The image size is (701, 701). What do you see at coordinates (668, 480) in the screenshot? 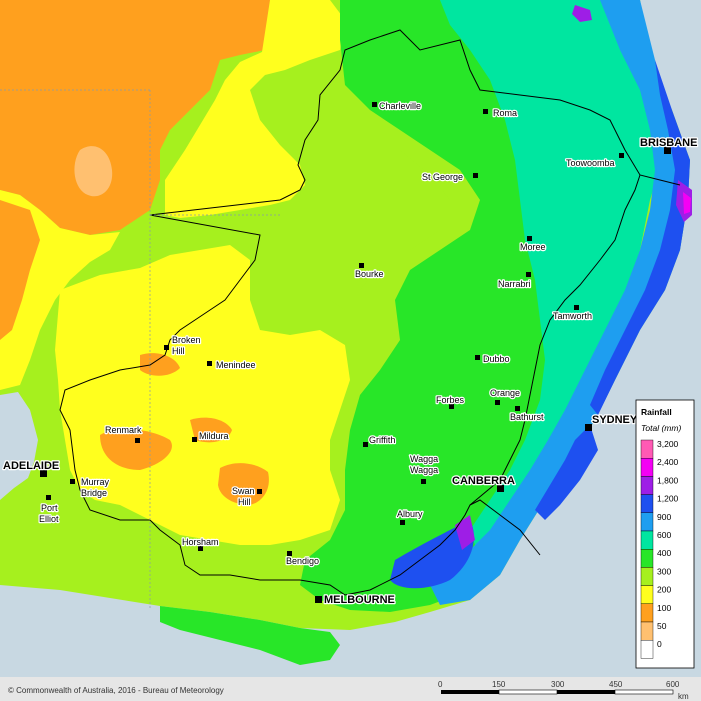
I see `legend-label: 1,800` at bounding box center [668, 480].